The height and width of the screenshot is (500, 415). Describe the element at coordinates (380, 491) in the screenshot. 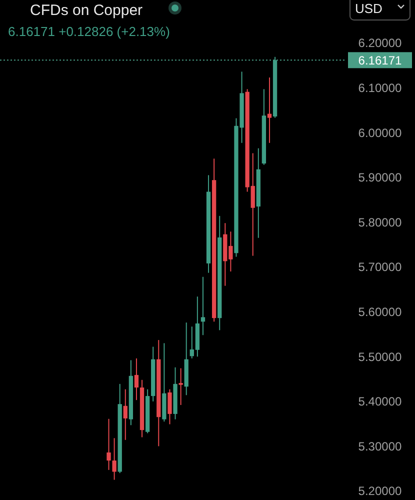

I see `y-tick-label: 5.20000` at that location.